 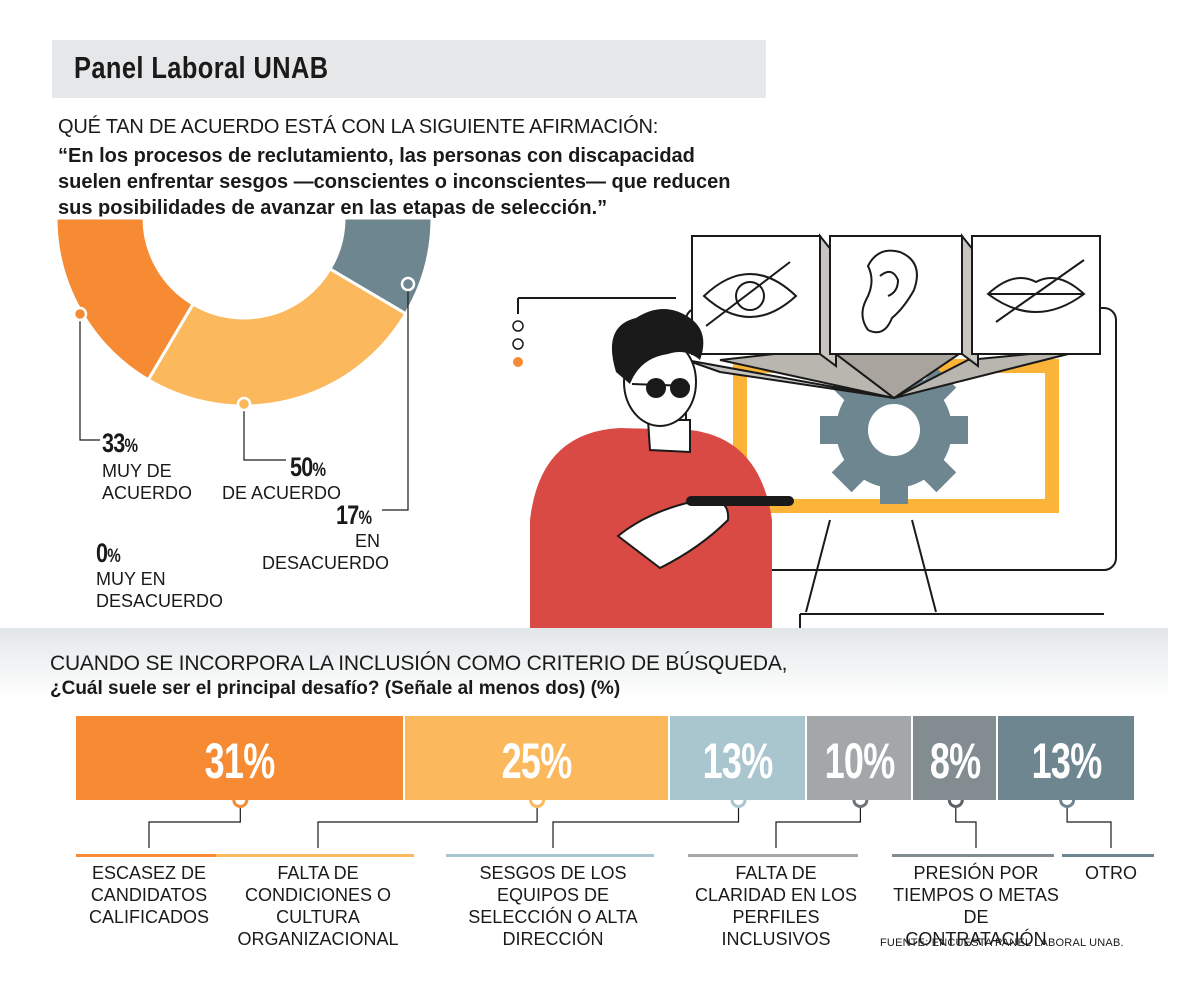 I want to click on question2-band, so click(x=584, y=663).